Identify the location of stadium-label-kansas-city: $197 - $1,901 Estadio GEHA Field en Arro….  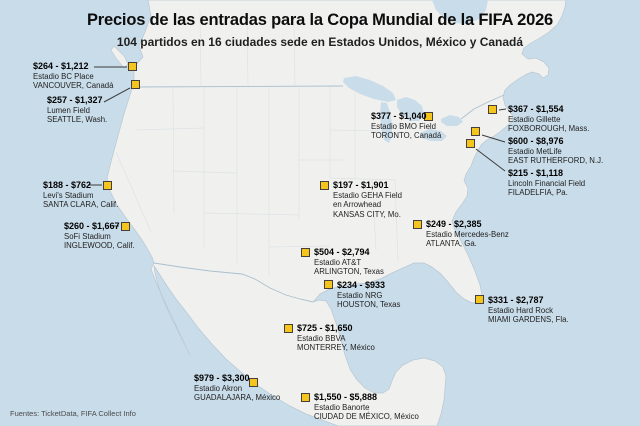
(371, 200).